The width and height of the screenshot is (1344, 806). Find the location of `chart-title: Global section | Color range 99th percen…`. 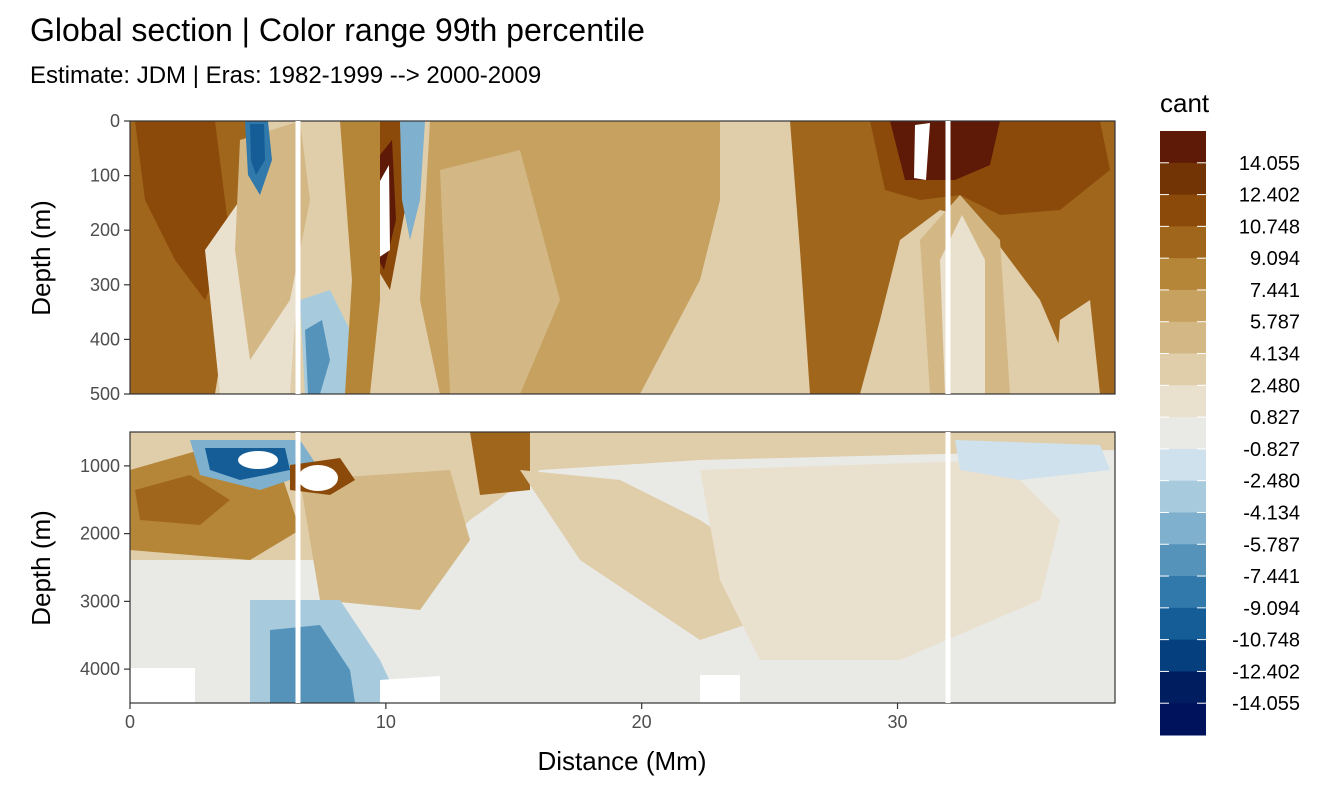

chart-title: Global section | Color range 99th percen… is located at coordinates (337, 30).